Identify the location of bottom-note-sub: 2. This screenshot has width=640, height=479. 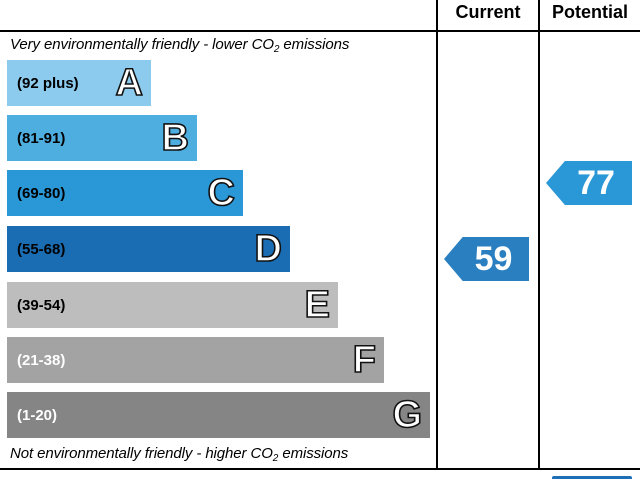
(275, 458).